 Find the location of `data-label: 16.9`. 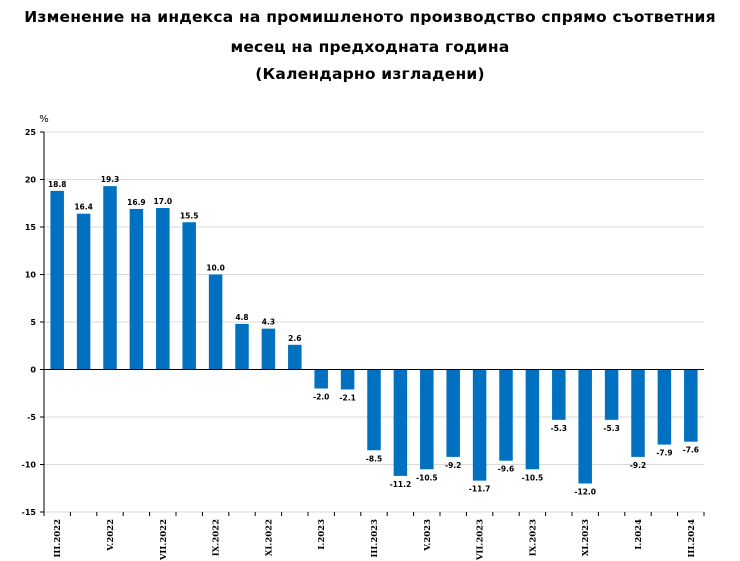

data-label: 16.9 is located at coordinates (136, 202).